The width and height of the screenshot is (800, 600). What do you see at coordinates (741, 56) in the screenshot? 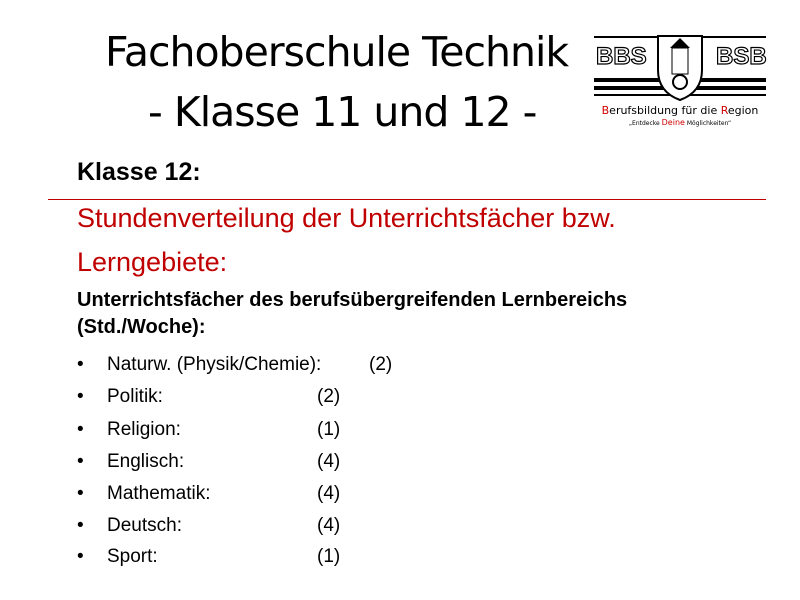
I see `svg-text: BSB` at bounding box center [741, 56].